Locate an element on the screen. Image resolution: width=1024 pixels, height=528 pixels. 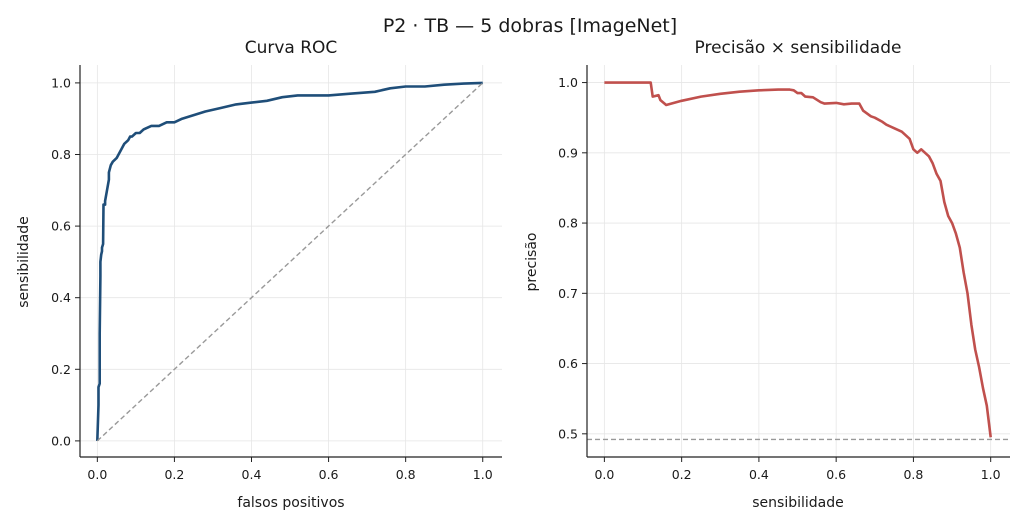
roc-xtick-label-0: 0.0 is located at coordinates (97, 474).